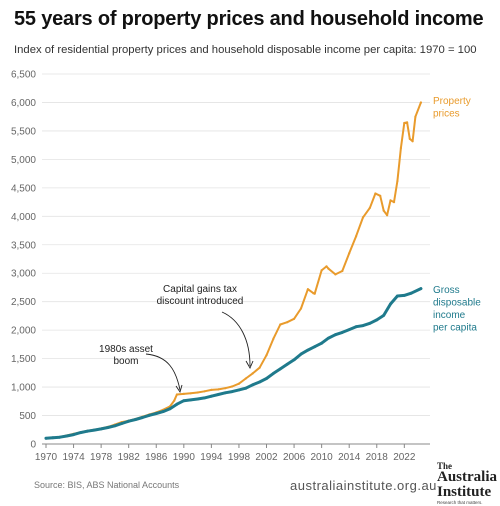 The image size is (500, 506). Describe the element at coordinates (125, 361) in the screenshot. I see `annotation-asset-boom-line2: boom` at that location.